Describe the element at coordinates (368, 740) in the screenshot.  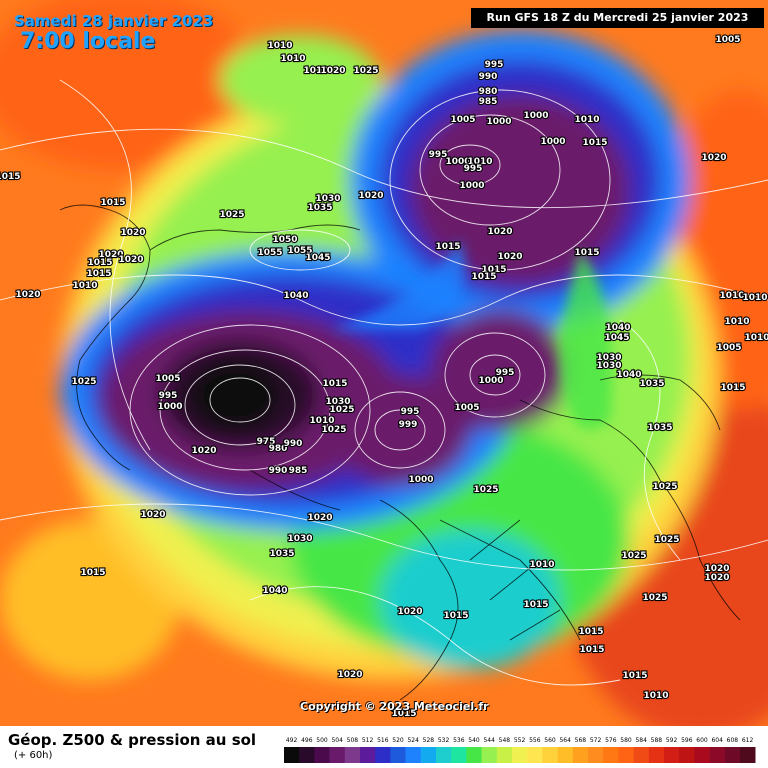
I see `legend-tick-label: 512` at that location.